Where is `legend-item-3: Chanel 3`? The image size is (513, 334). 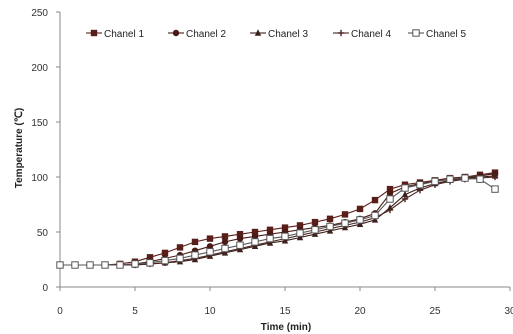
legend-item-3: Chanel 3 is located at coordinates (279, 34).